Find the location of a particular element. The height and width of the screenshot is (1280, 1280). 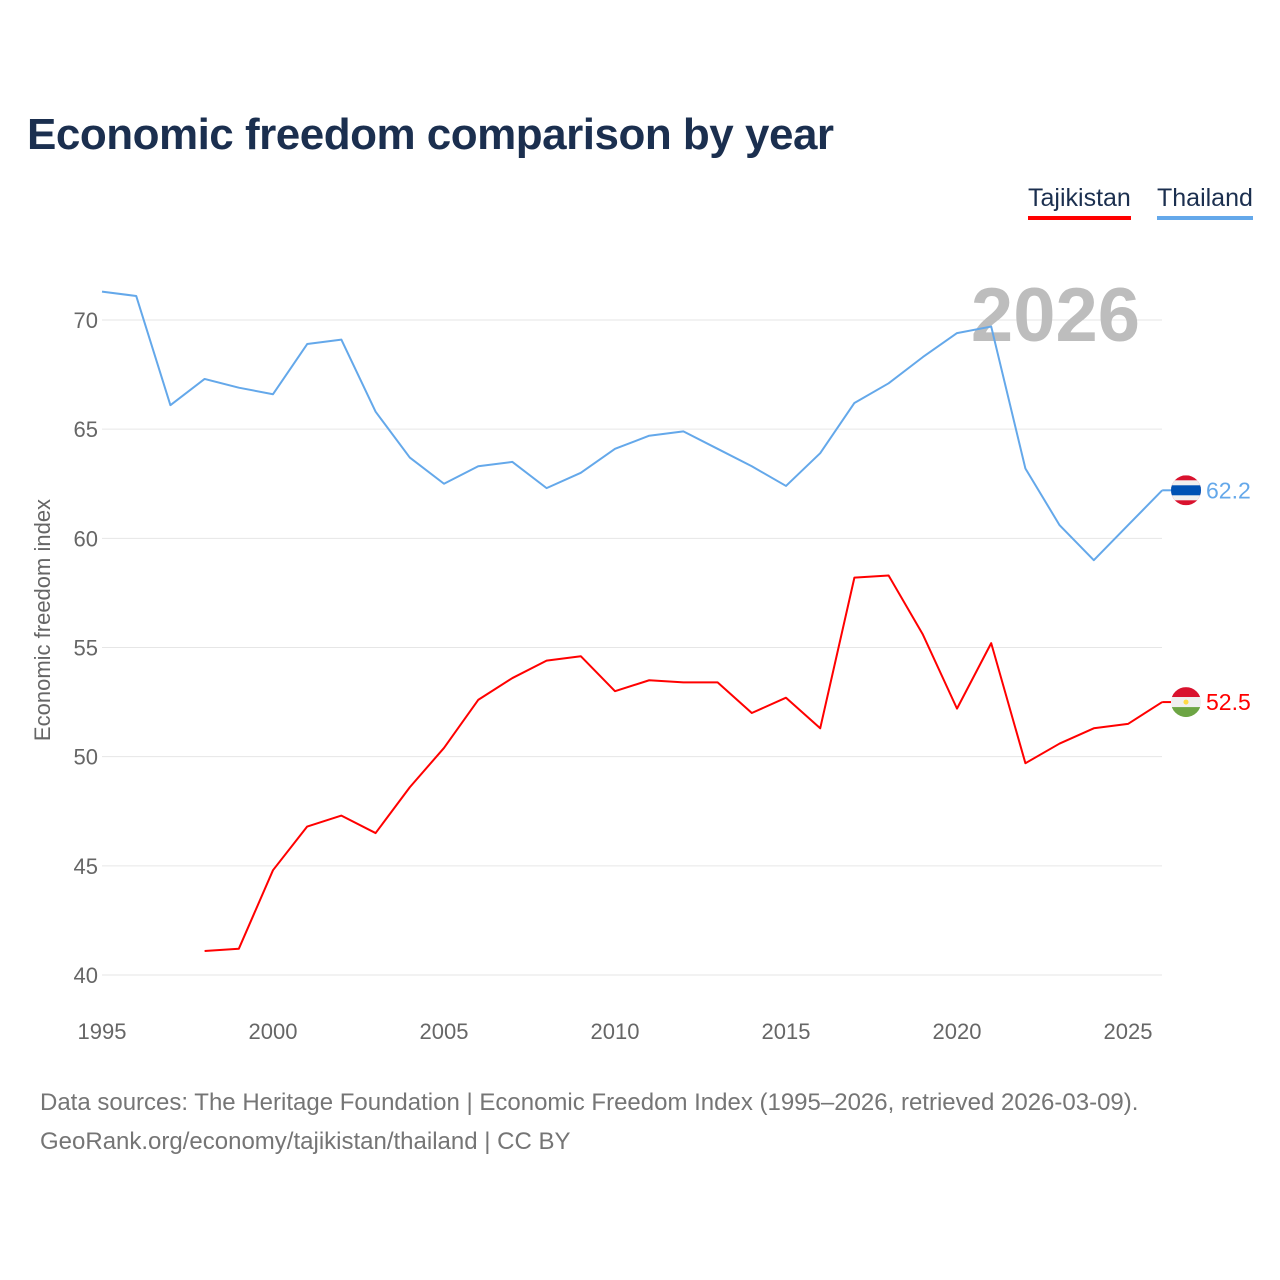

y-tick-label: 70 is located at coordinates (86, 320).